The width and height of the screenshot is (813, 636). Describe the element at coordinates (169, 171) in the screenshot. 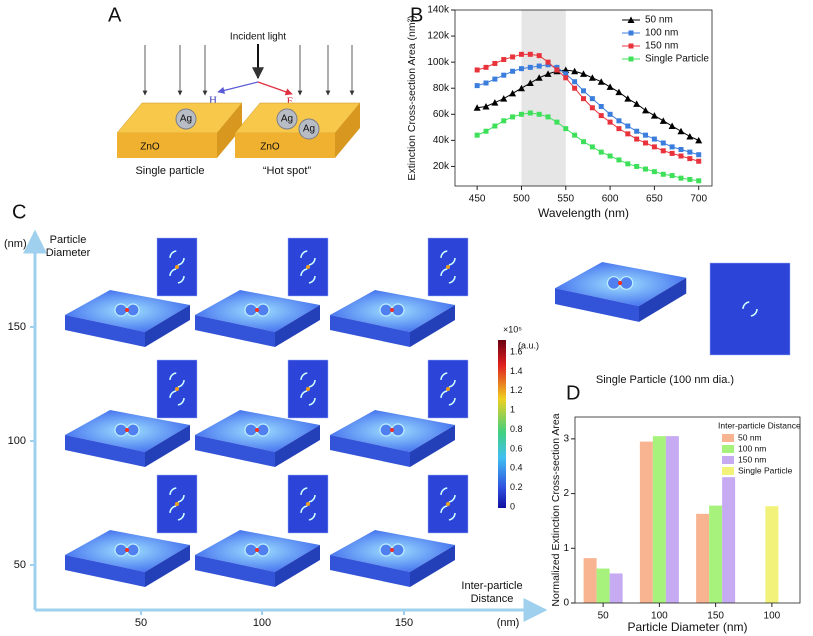

I see `caption: Single particle` at that location.